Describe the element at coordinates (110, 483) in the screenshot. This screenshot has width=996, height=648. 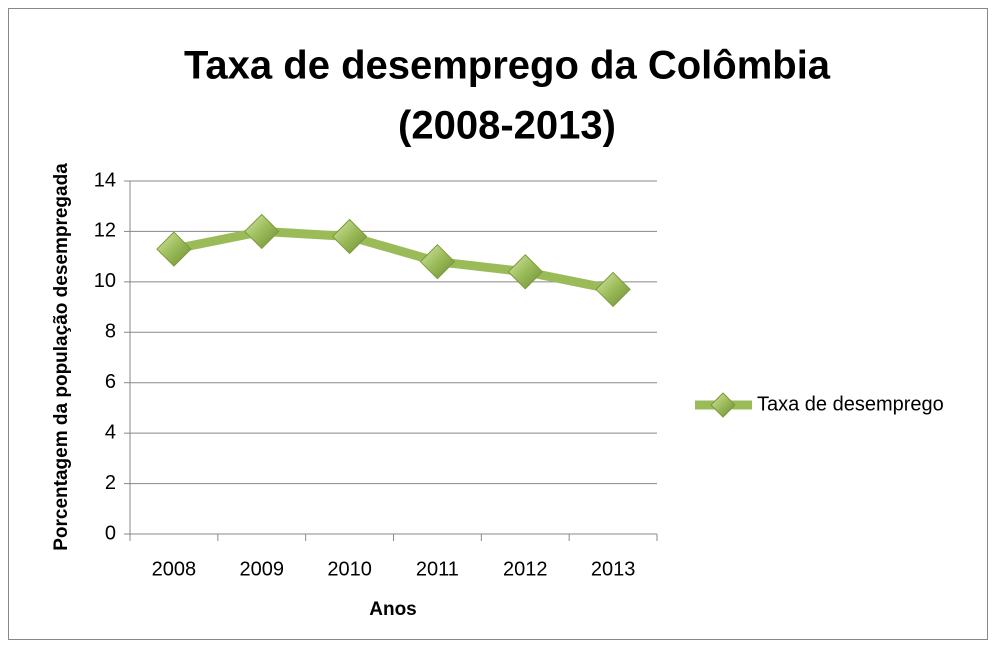
I see `y-tick-label: 2` at that location.